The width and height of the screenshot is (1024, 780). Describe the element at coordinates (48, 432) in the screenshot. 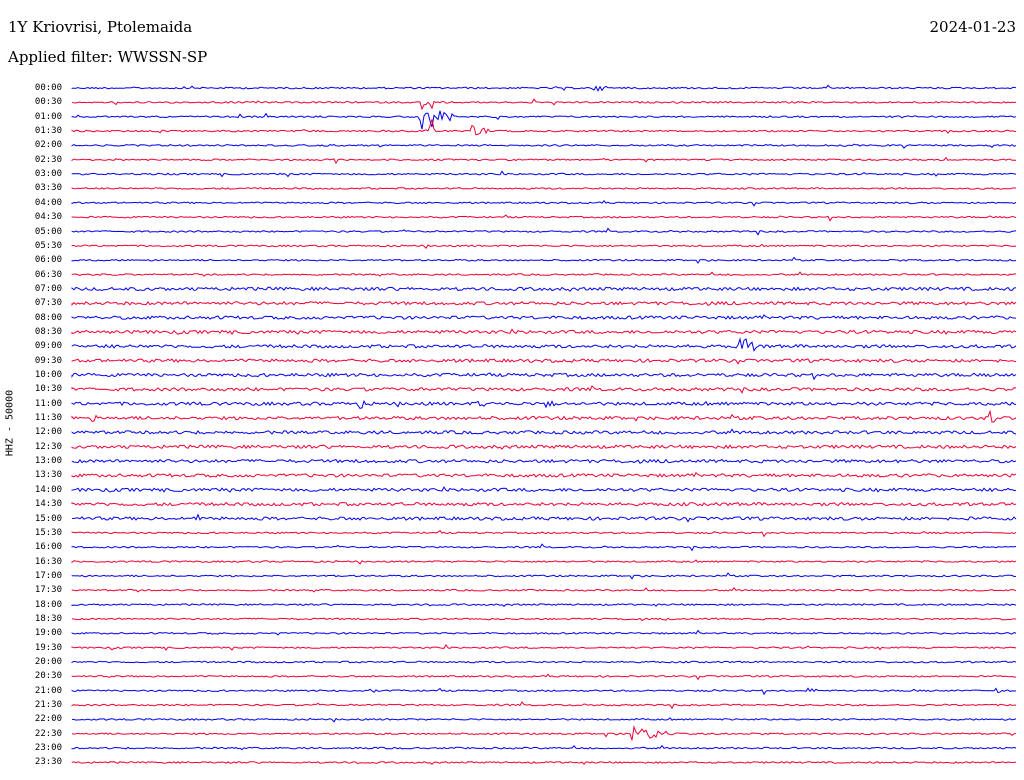

I see `time-label: 12:00` at that location.